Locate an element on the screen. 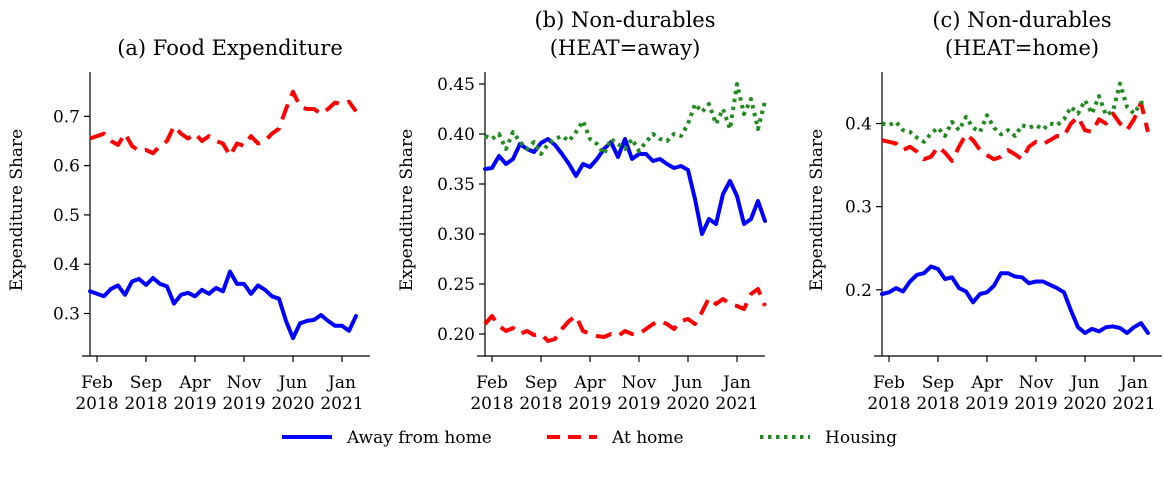 The width and height of the screenshot is (1164, 479). chart-title-line: (c) Non-durables is located at coordinates (1021, 20).